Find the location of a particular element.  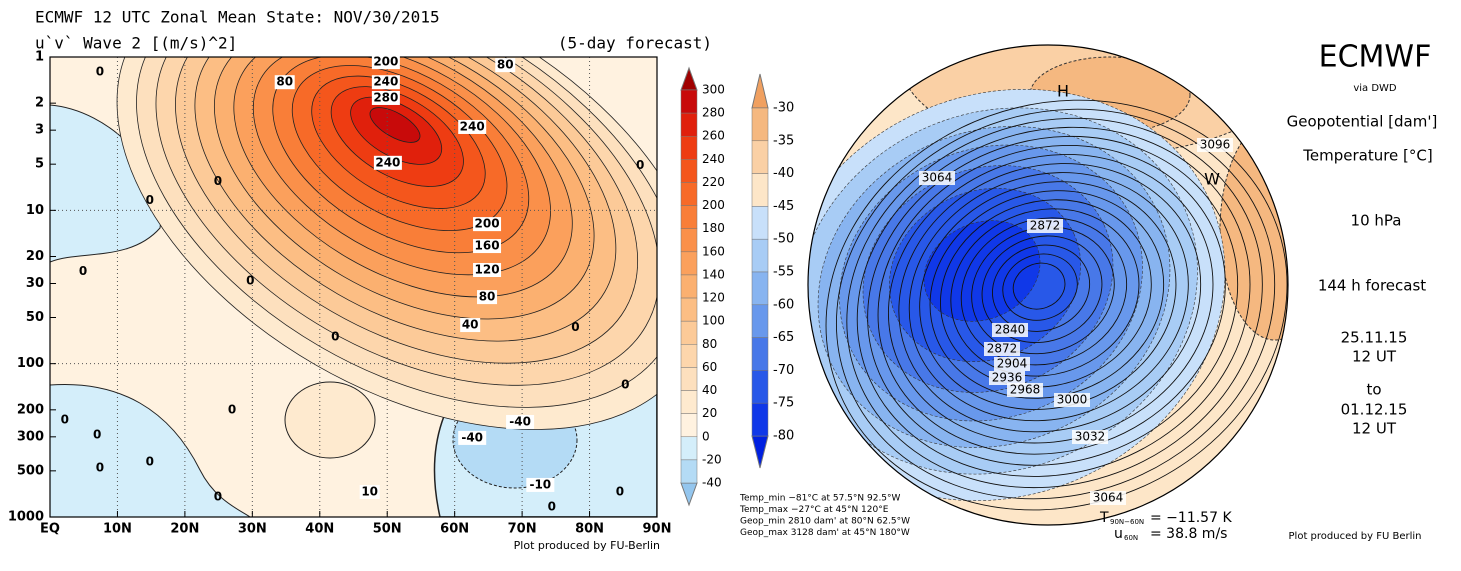

colorbar-label: 60 is located at coordinates (709, 367).